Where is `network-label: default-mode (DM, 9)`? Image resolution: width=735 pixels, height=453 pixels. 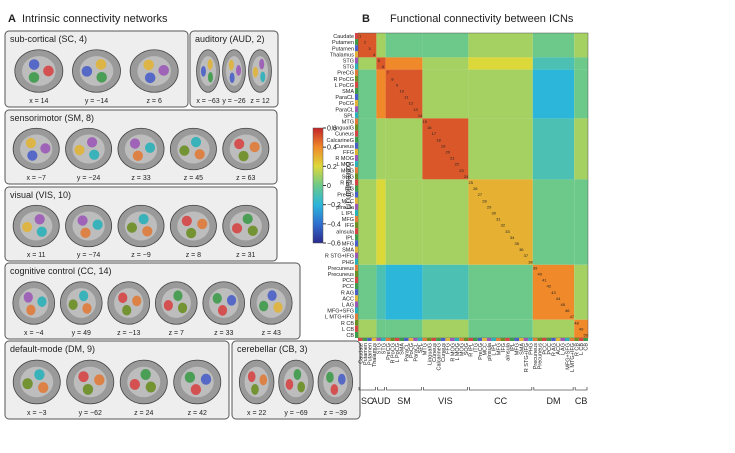 network-label: default-mode (DM, 9) is located at coordinates (52, 349).